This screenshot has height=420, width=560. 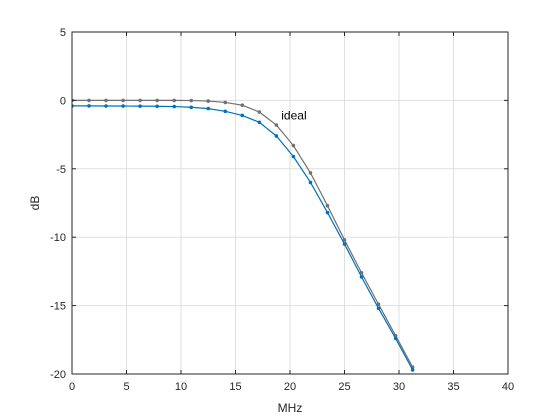 I want to click on y-tick-label: 0, so click(x=63, y=101).